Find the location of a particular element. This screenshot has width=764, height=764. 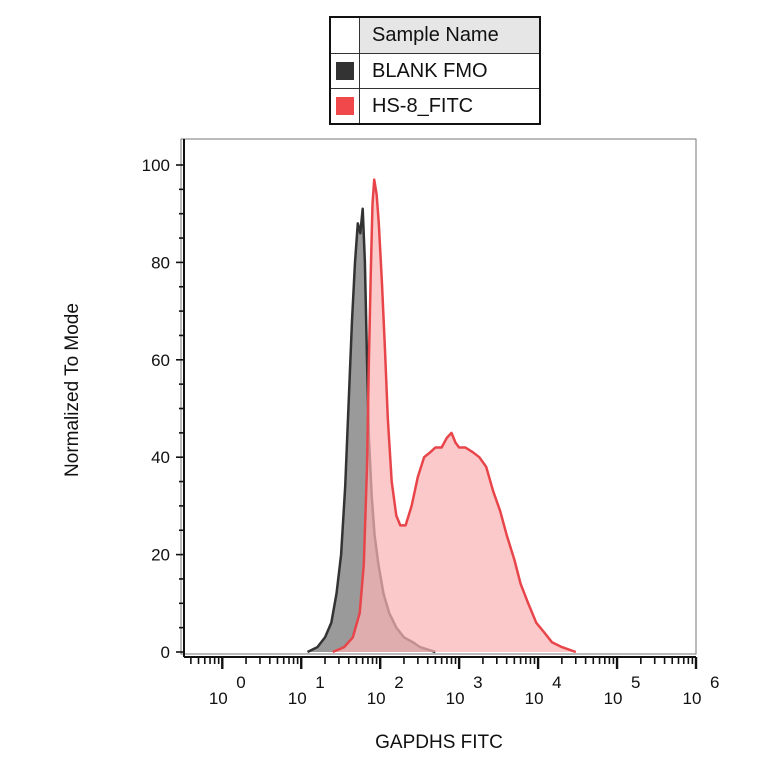

x-tick-label-exponent: 4 is located at coordinates (556, 682).